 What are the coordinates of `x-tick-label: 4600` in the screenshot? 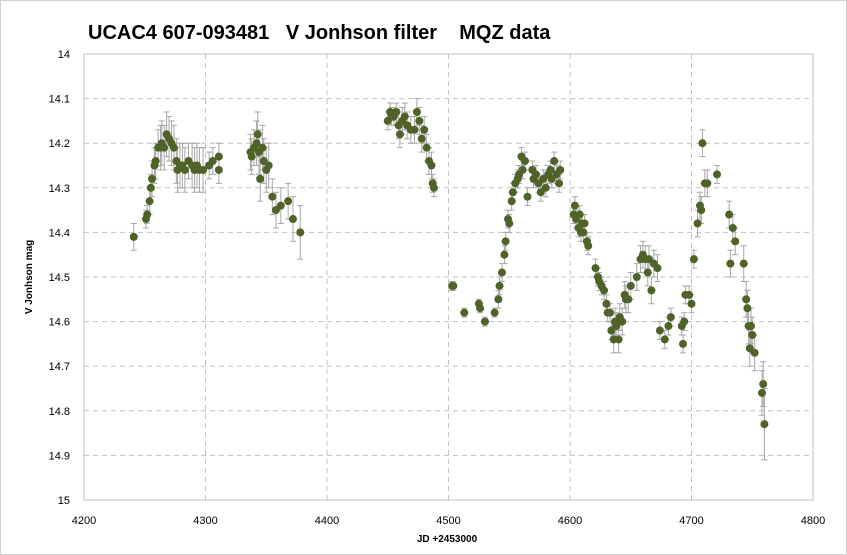 It's located at (570, 521).